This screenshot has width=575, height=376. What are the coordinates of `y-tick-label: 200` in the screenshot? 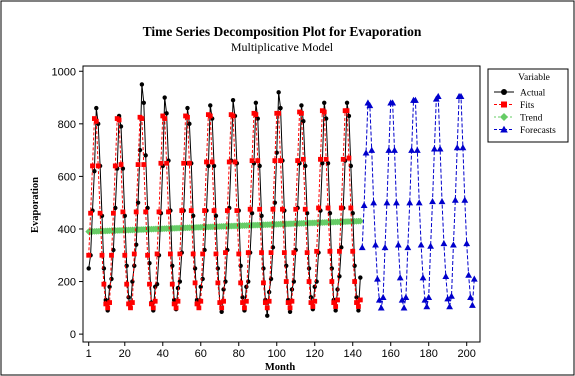 It's located at (67, 283).